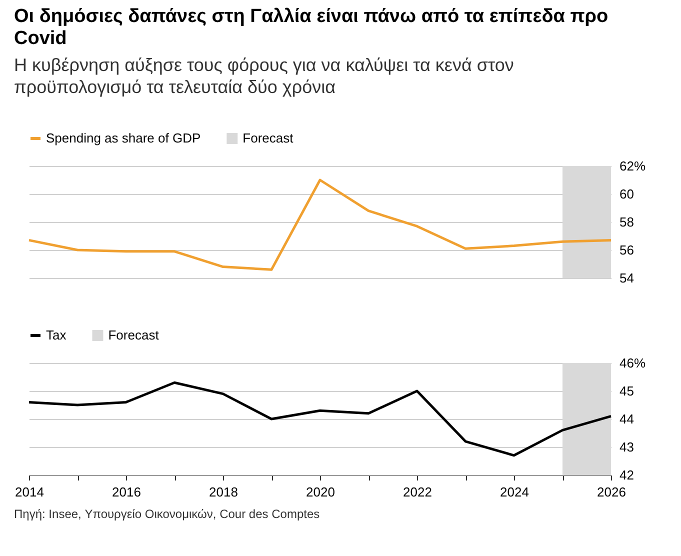 Image resolution: width=681 pixels, height=556 pixels. Describe the element at coordinates (417, 492) in the screenshot. I see `x-tick-label: 2022` at that location.